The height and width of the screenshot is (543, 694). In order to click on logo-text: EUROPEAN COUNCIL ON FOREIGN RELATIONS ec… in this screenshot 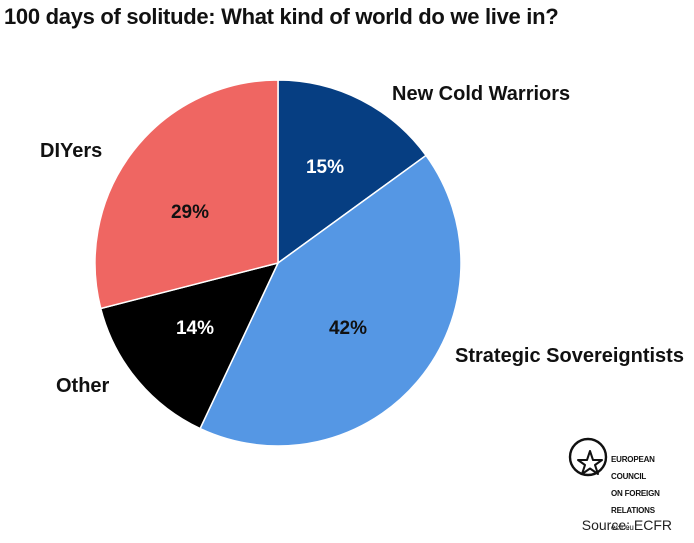, I will do `click(635, 494)`.